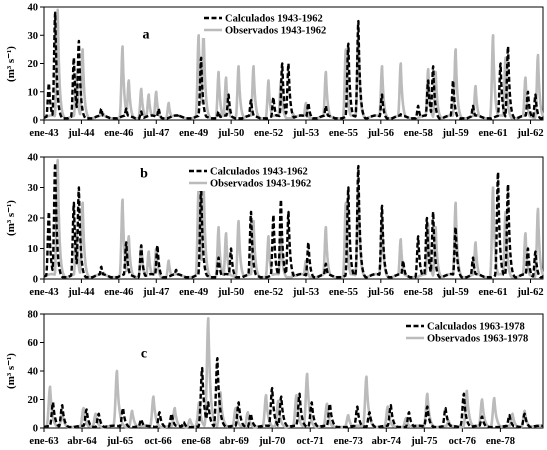 The width and height of the screenshot is (547, 450). I want to click on series-calculados-line, so click(293, 393).